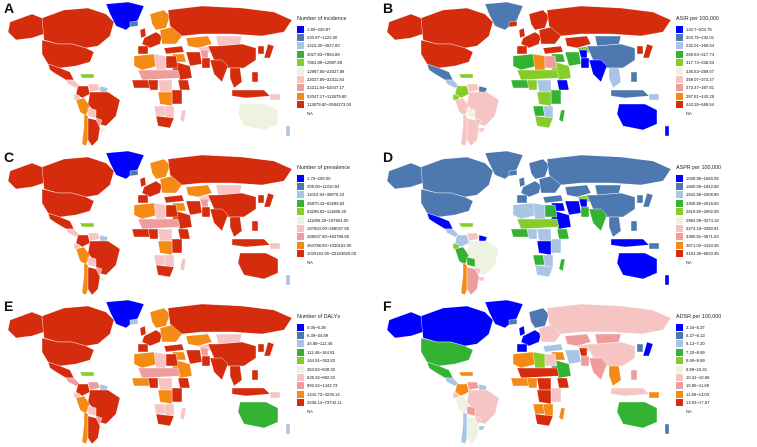  Describe the element at coordinates (539, 318) in the screenshot. I see `region-scandinavia` at that location.